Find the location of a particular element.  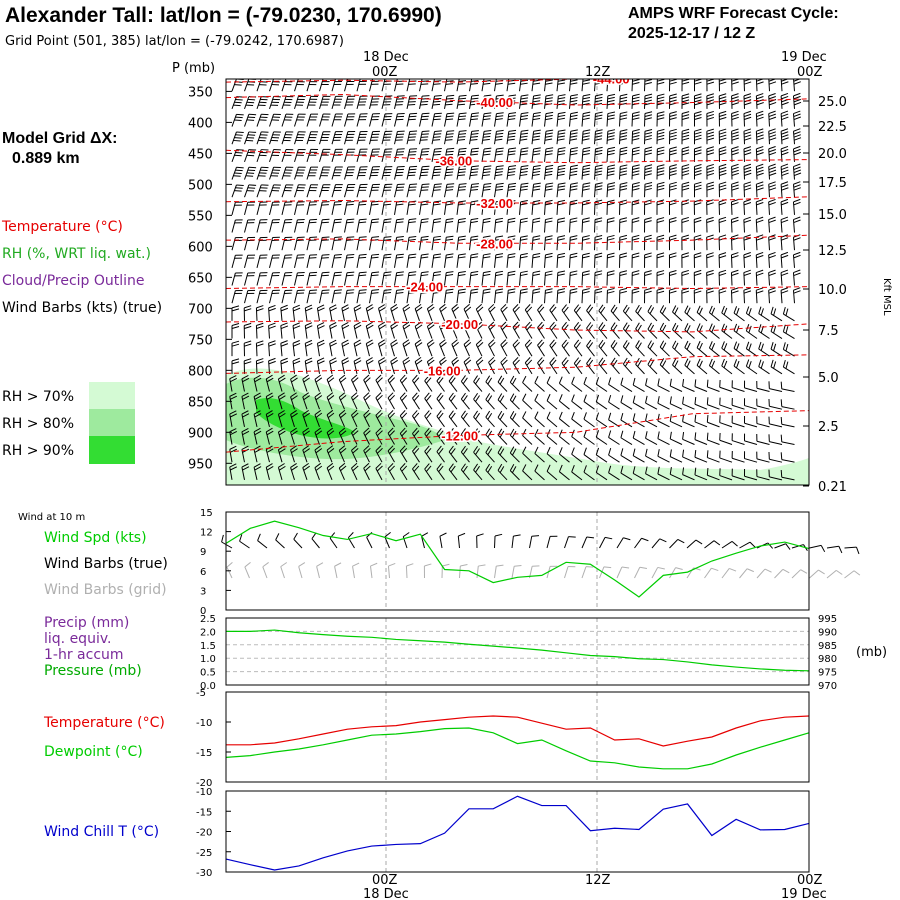

isotherm-label: -24.00 is located at coordinates (424, 287).